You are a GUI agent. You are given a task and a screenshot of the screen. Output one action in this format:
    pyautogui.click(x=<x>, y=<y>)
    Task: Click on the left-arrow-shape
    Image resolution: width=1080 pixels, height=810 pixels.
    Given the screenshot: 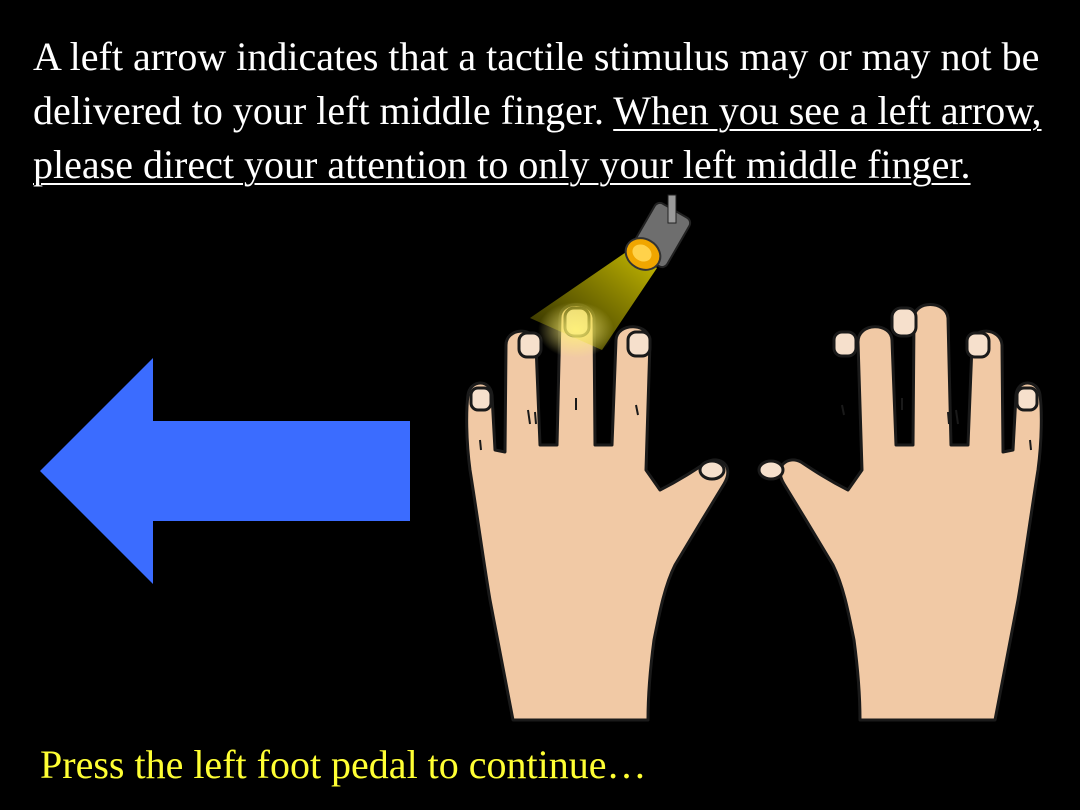 What is the action you would take?
    pyautogui.click(x=225, y=471)
    